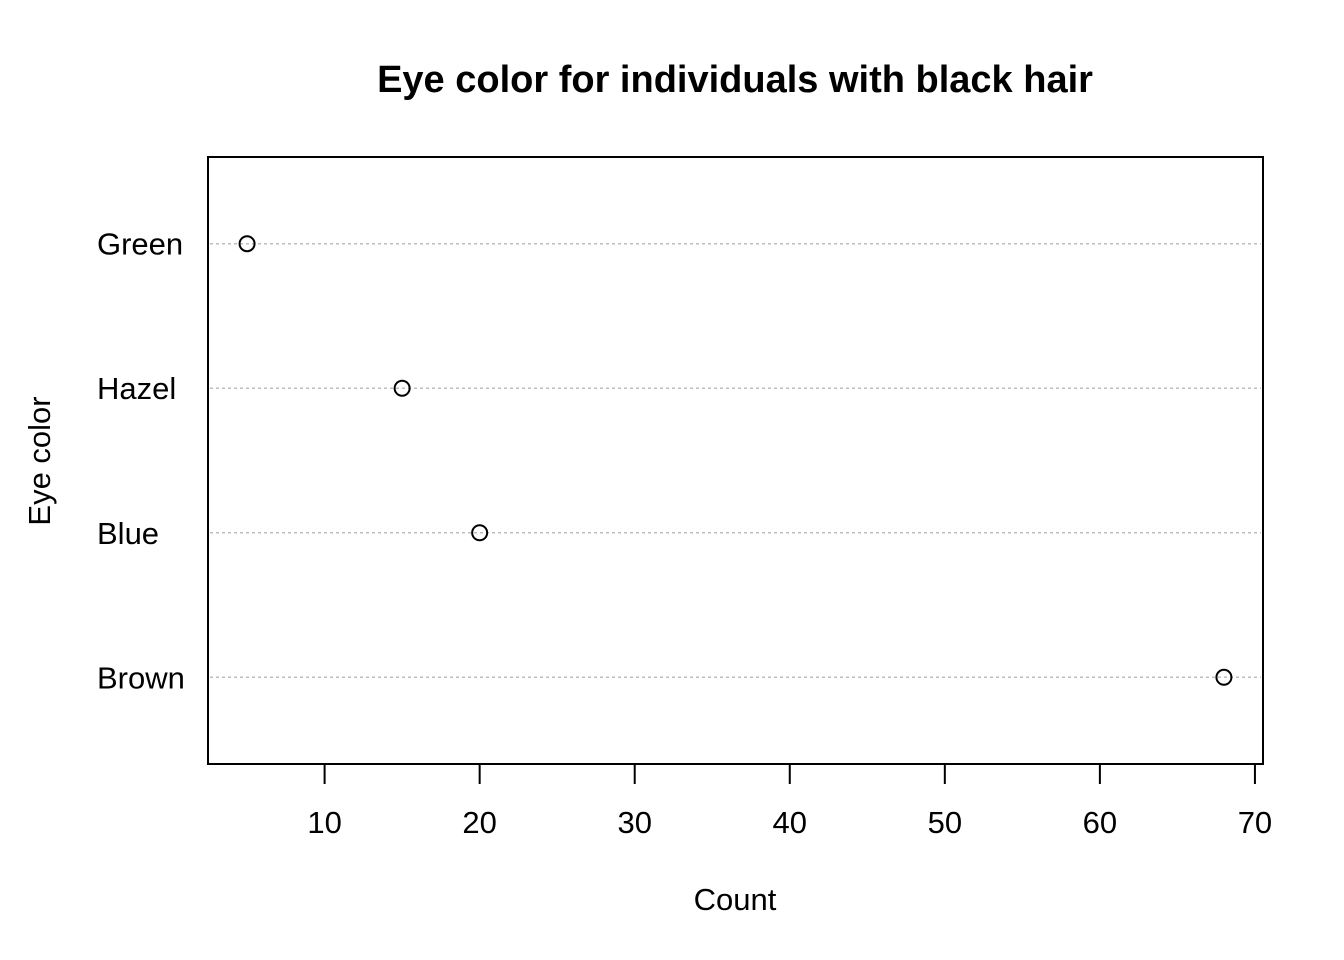 This screenshot has width=1344, height=960. I want to click on x-tick-label-40: 40, so click(790, 822).